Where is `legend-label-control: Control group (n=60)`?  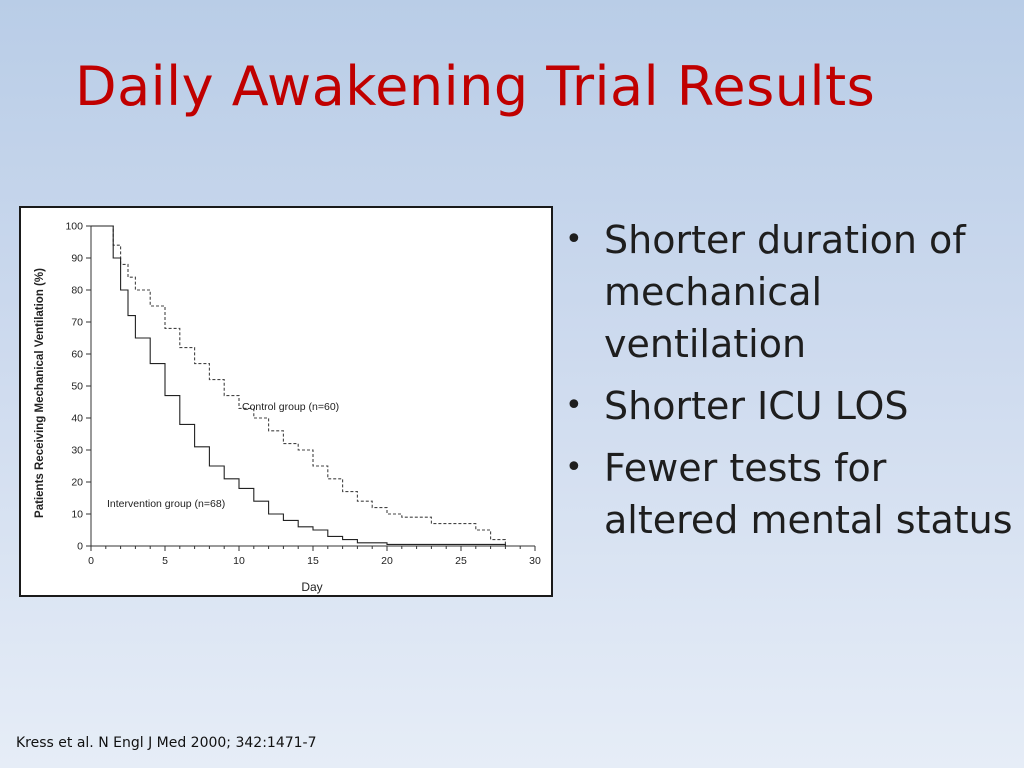 legend-label-control: Control group (n=60) is located at coordinates (290, 407).